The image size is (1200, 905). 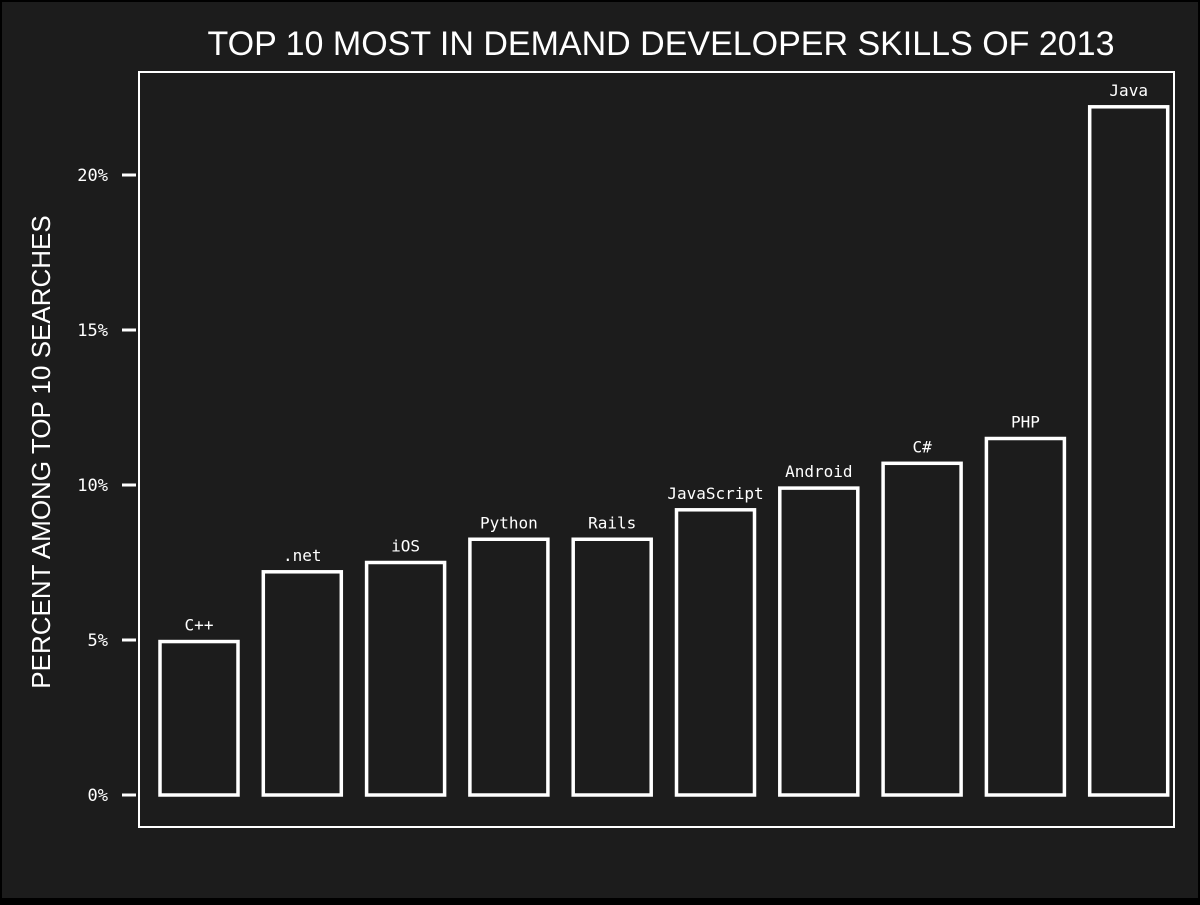 I want to click on bar-ios, so click(x=405, y=678).